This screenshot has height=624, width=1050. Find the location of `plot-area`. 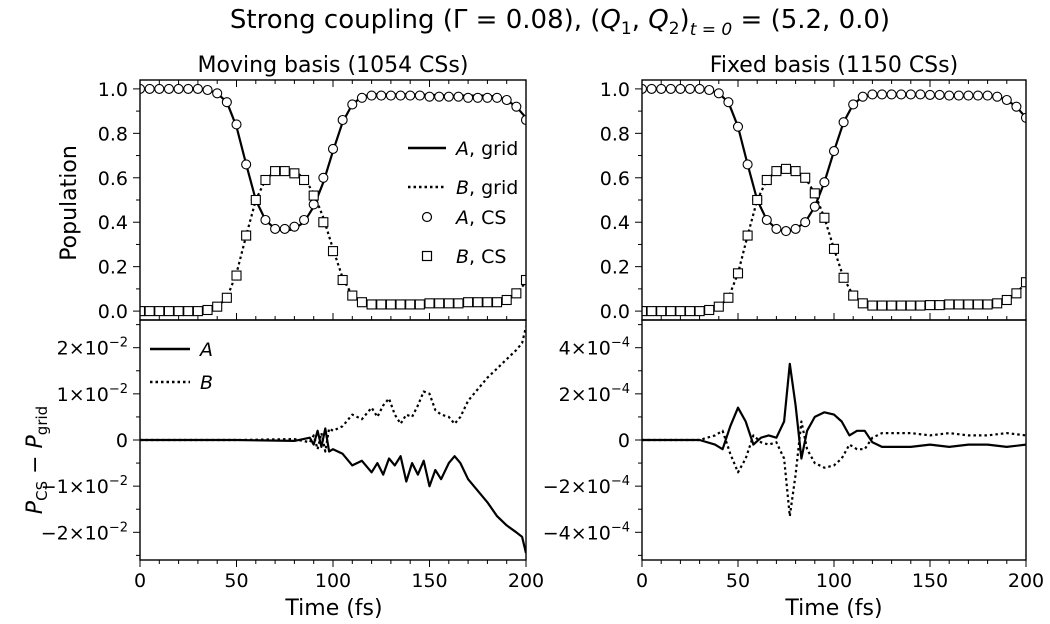

plot-area is located at coordinates (333, 440).